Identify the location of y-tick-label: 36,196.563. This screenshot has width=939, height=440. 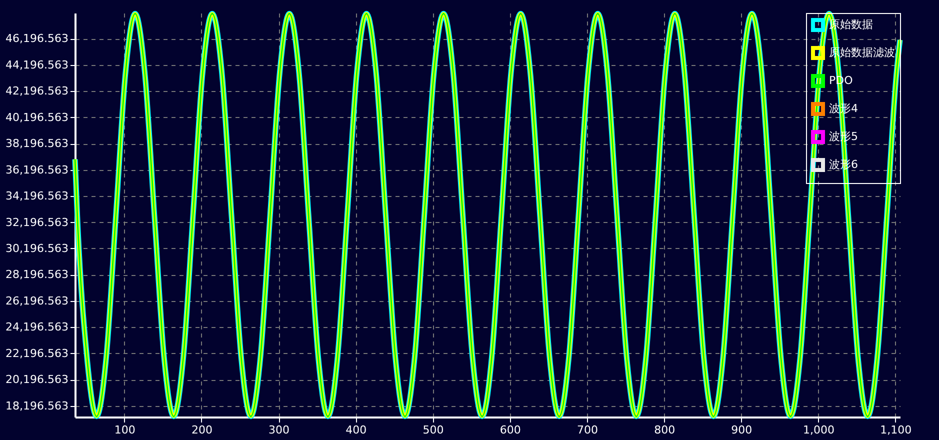
(37, 169).